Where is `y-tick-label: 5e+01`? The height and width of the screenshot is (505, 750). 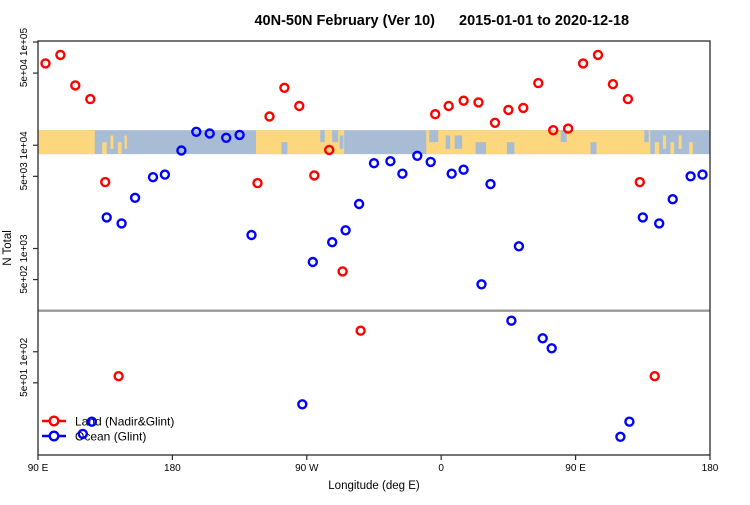
y-tick-label: 5e+01 is located at coordinates (24, 382).